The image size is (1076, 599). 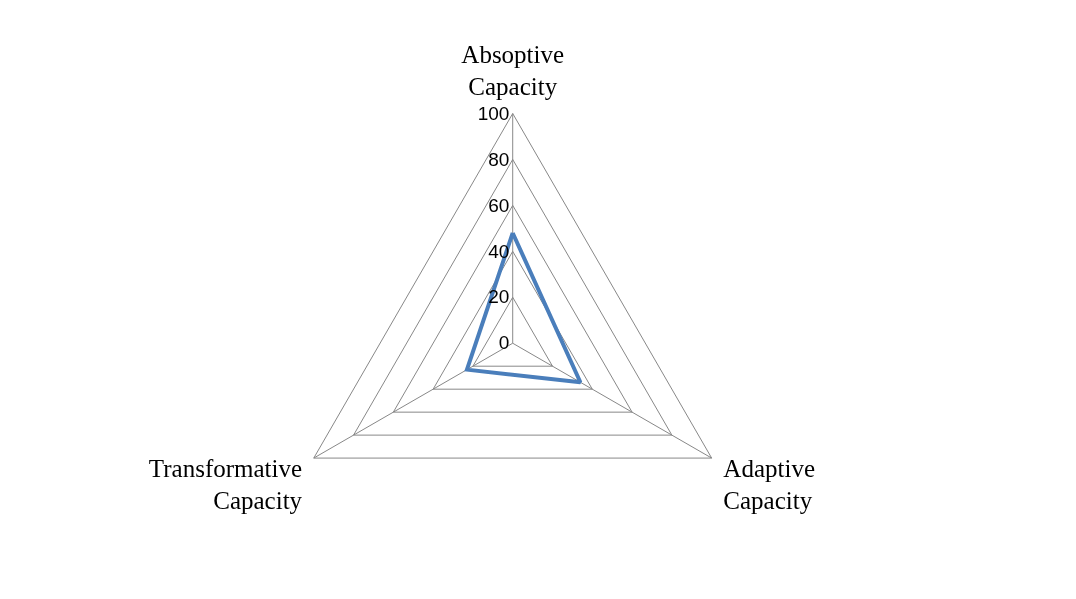 I want to click on spoke-label: Adaptive Capacity, so click(x=769, y=484).